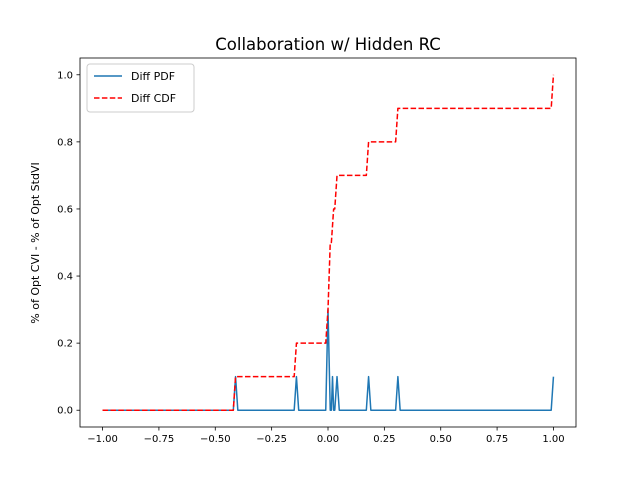  I want to click on x-tick-label: −1.00, so click(102, 439).